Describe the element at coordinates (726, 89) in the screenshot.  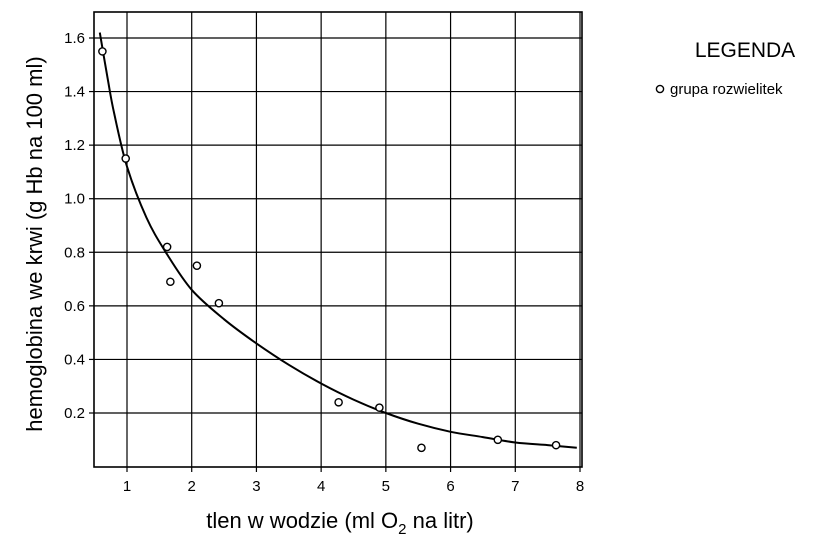
I see `legend-label: grupa rozwielitek` at that location.